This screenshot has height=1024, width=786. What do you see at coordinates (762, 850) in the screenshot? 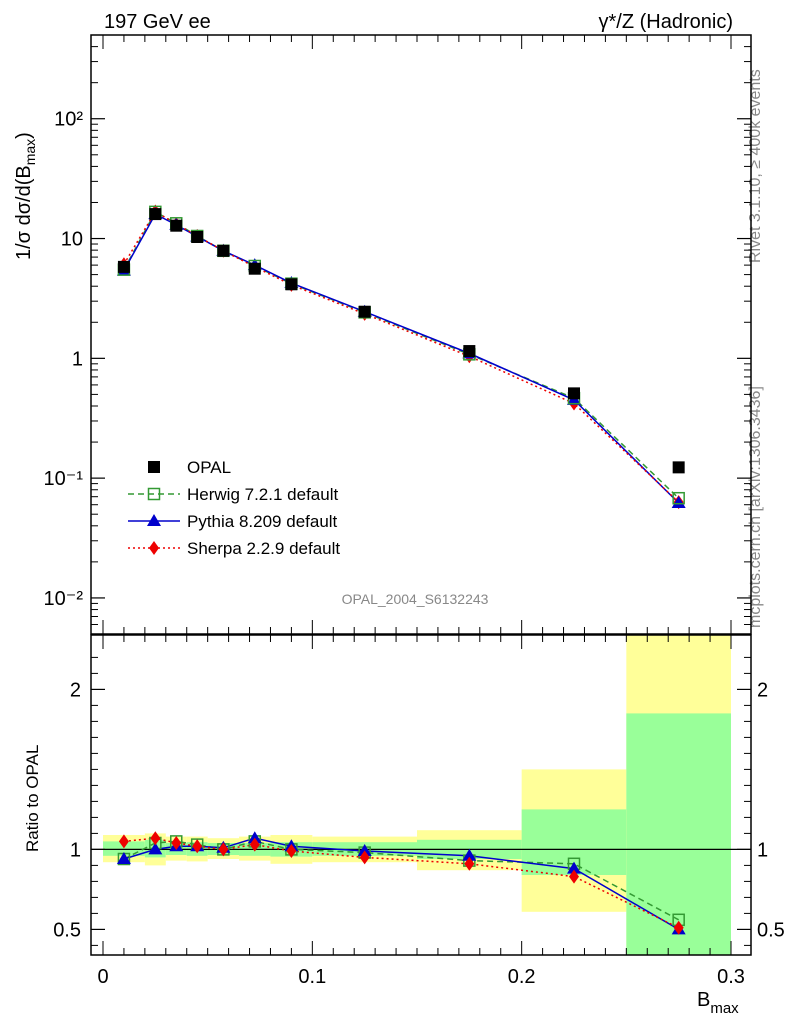
I see `ratio-y-tick-label-right: 1` at bounding box center [762, 850].